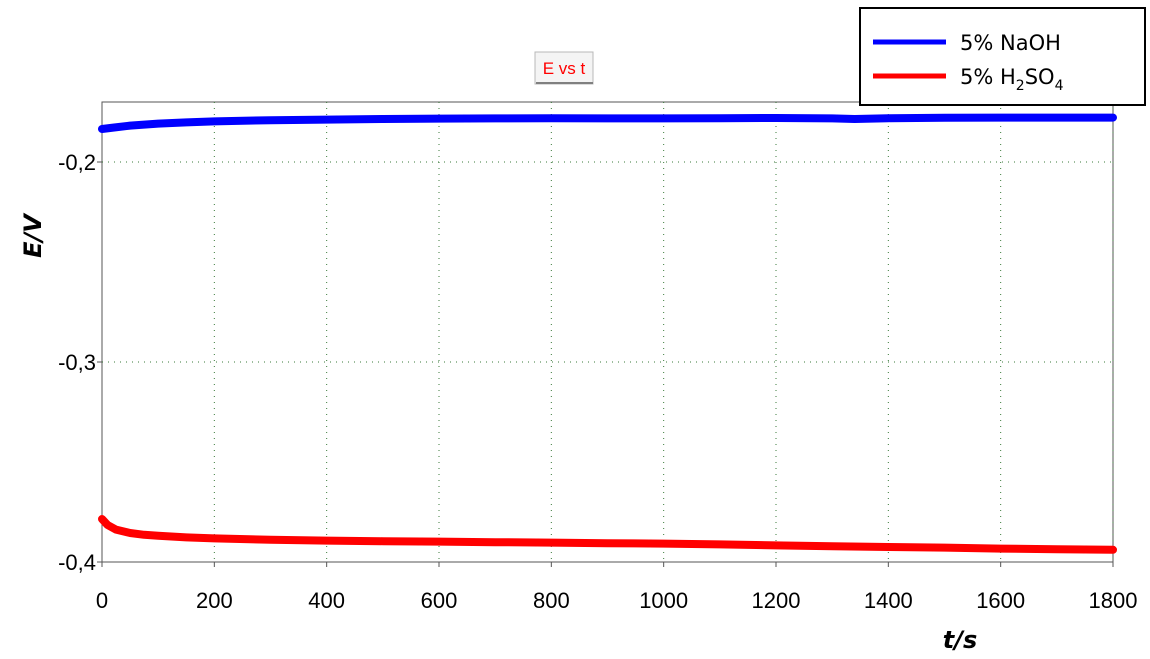 This screenshot has height=659, width=1150. Describe the element at coordinates (960, 640) in the screenshot. I see `x-axis-title: t/s` at that location.